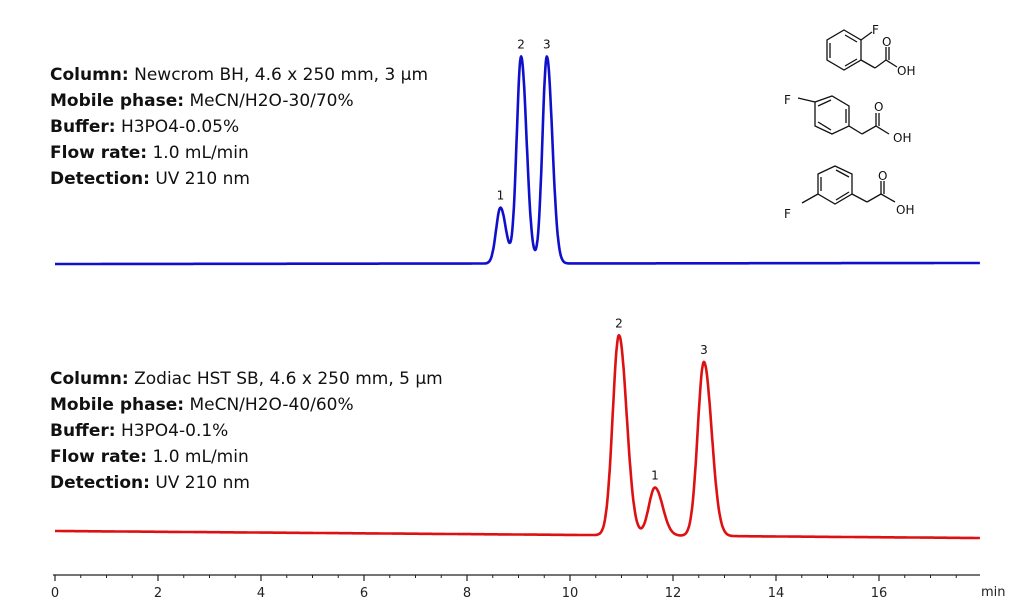 The image size is (1021, 610). What do you see at coordinates (673, 593) in the screenshot?
I see `x-tick-label: 12` at bounding box center [673, 593].